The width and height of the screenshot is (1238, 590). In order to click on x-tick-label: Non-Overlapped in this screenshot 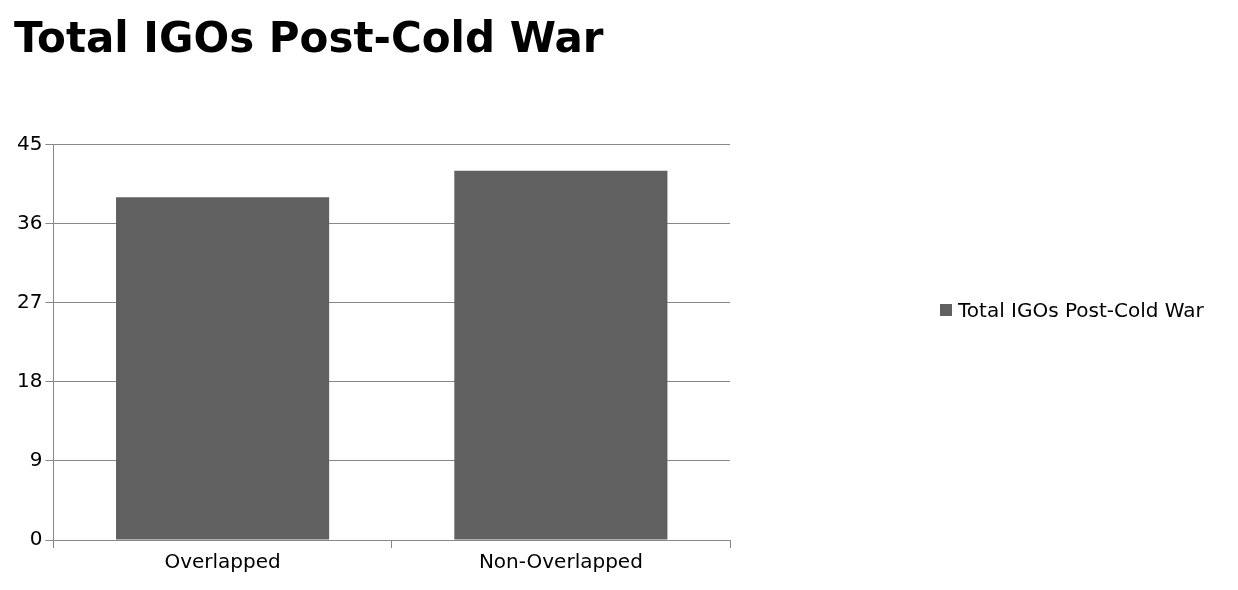, I will do `click(560, 561)`.